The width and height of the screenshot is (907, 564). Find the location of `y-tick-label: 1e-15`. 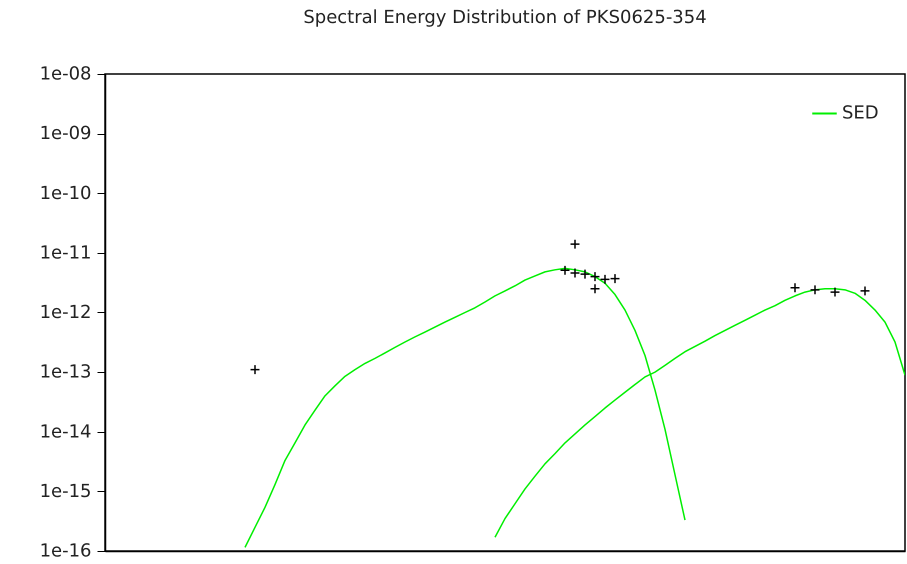

y-tick-label: 1e-15 is located at coordinates (66, 491).